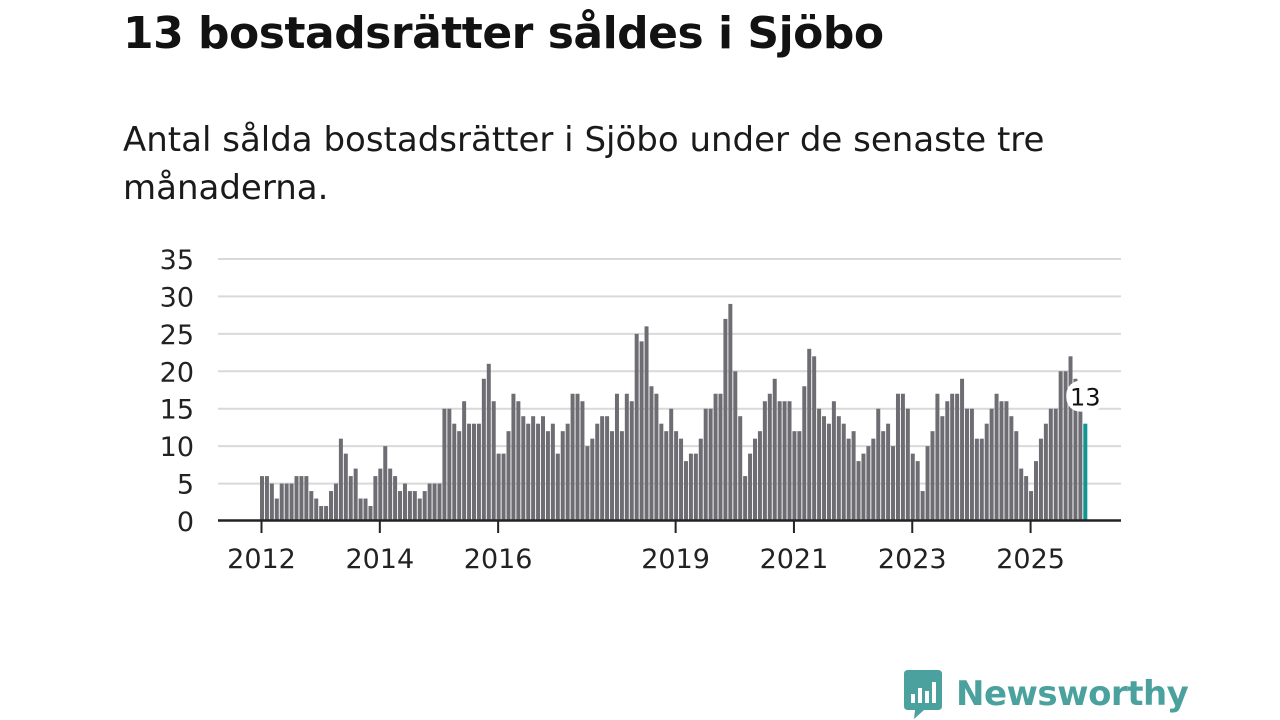 This screenshot has width=1280, height=720. What do you see at coordinates (261, 559) in the screenshot?
I see `x-tick-label: 2012` at bounding box center [261, 559].